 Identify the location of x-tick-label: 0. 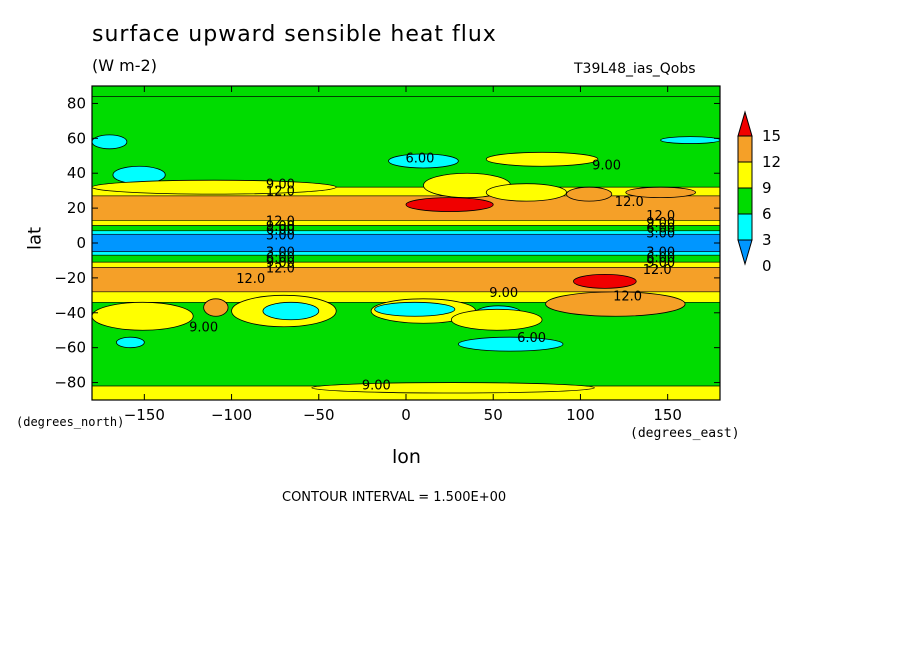
(406, 415).